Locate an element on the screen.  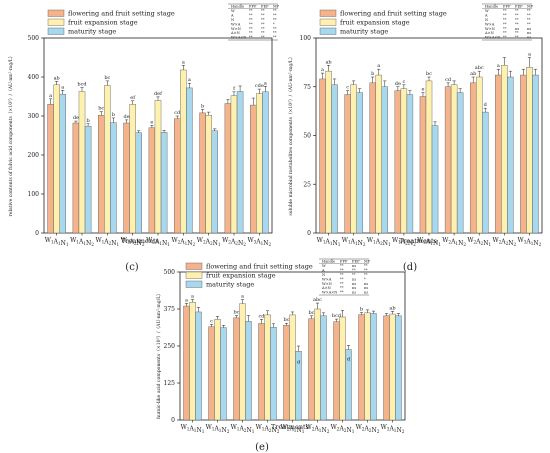
y-tick-label: 500 is located at coordinates (170, 272).